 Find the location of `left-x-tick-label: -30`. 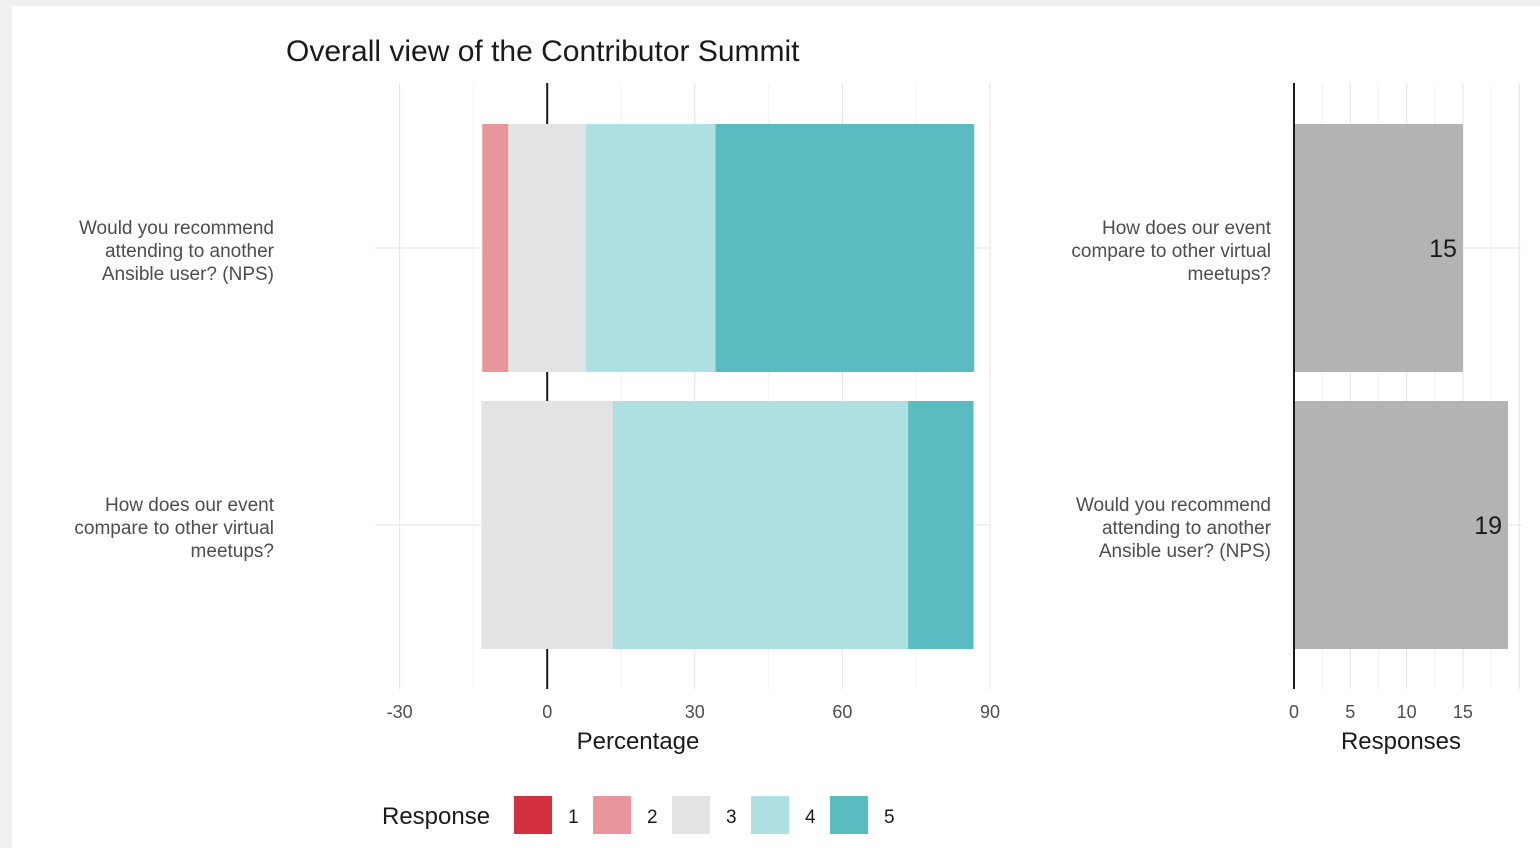

left-x-tick-label: -30 is located at coordinates (400, 712).